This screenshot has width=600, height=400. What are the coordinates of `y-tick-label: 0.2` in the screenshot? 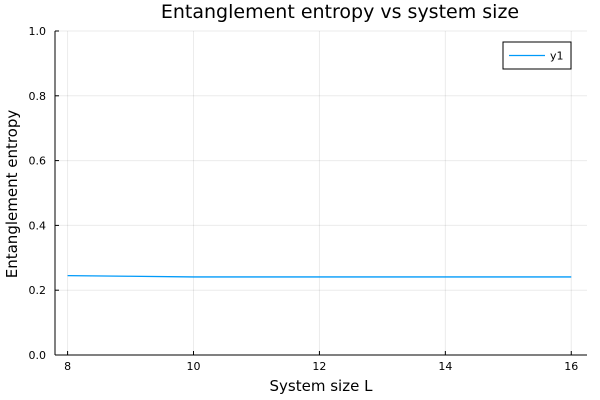 It's located at (38, 290).